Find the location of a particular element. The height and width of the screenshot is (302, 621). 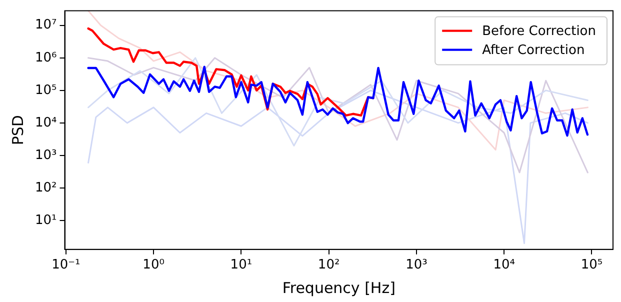

x-axis-title: Frequency [Hz] is located at coordinates (339, 287).